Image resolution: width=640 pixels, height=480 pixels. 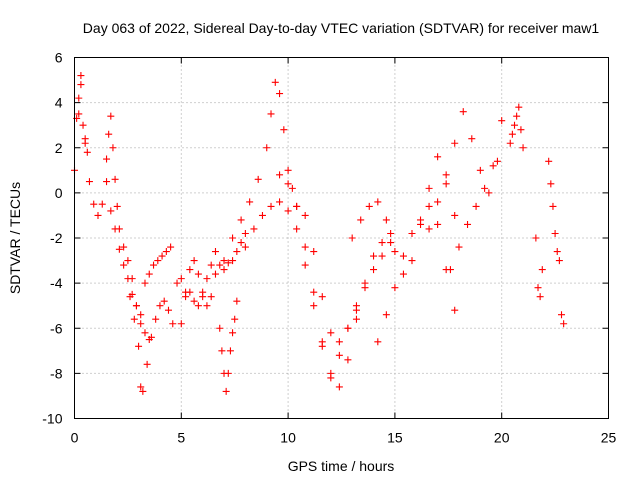 What do you see at coordinates (198, 288) in the screenshot?
I see `series-sat-g` at bounding box center [198, 288].